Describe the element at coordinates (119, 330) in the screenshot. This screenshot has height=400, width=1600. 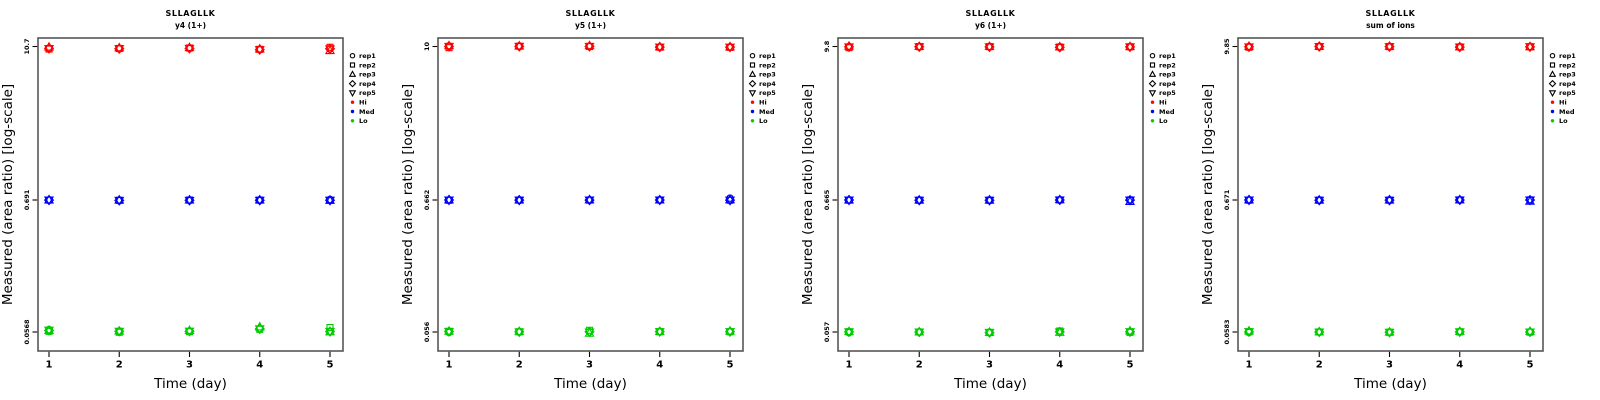
I see `data-point-lo-rep3-day2` at that location.